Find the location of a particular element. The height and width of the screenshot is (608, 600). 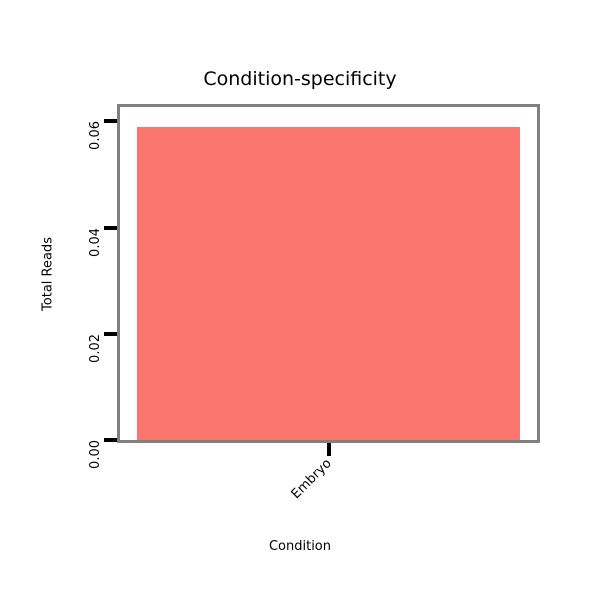

y-axis-title: Total Reads is located at coordinates (48, 273).